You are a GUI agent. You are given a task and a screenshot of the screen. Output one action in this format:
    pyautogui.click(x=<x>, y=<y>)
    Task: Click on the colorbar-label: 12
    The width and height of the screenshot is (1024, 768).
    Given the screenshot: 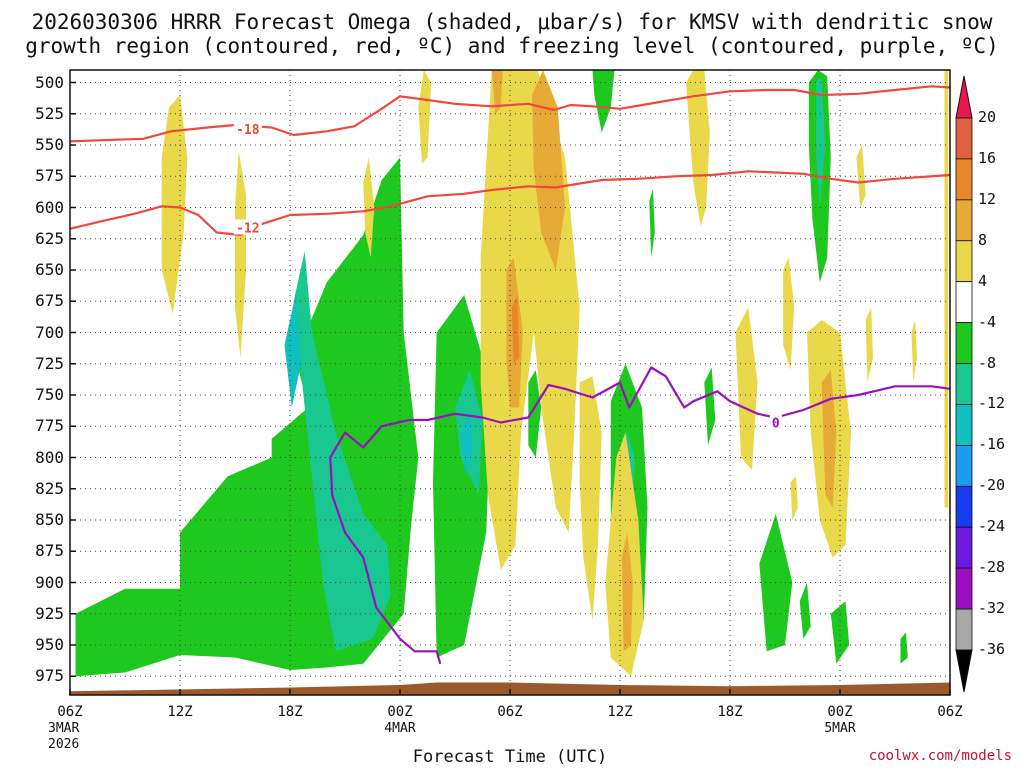 What is the action you would take?
    pyautogui.click(x=987, y=198)
    